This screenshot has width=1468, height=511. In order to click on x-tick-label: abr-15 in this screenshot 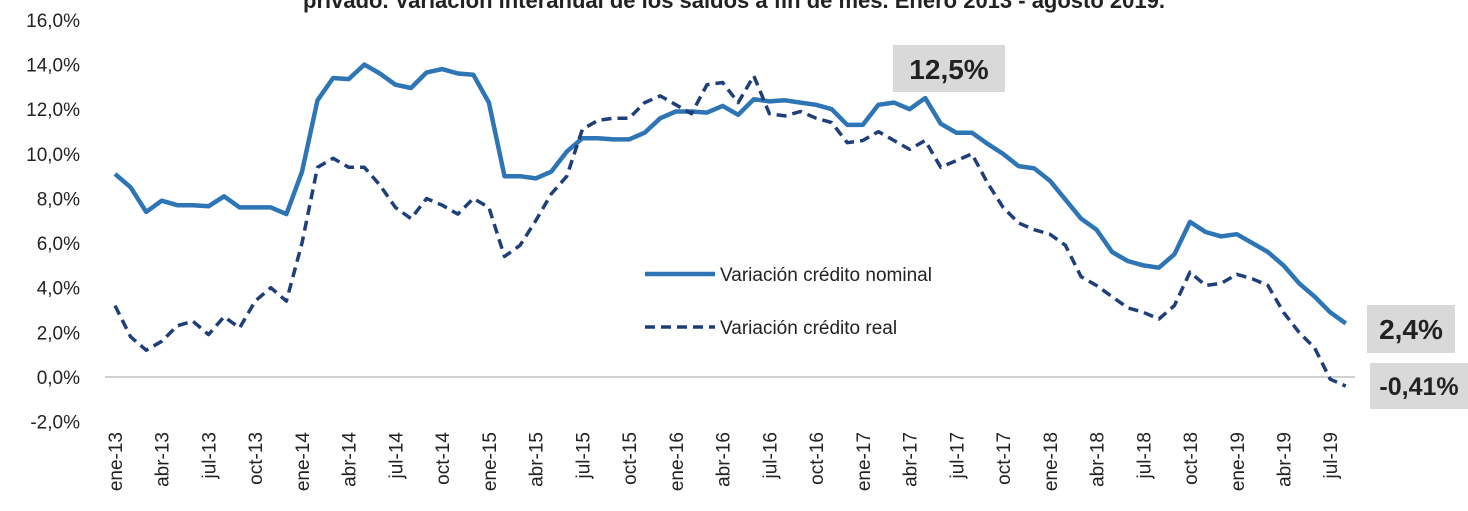, I will do `click(537, 459)`.